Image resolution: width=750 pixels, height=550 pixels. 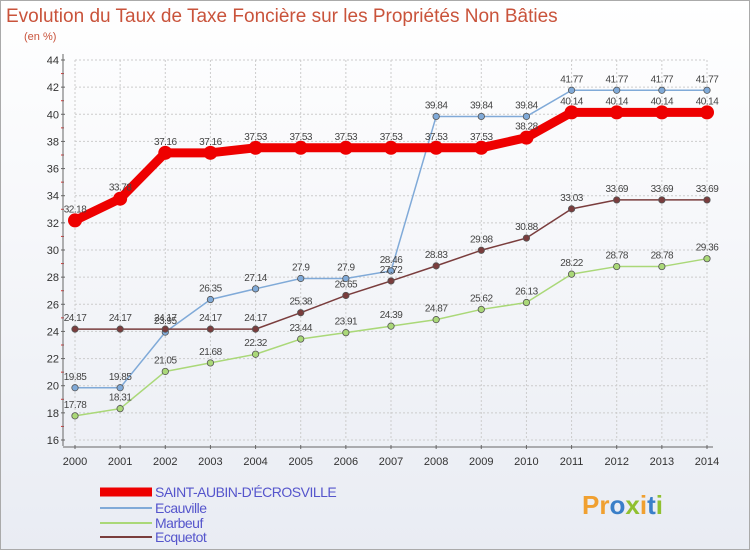 I want to click on data-label: 33.78, so click(x=120, y=188).